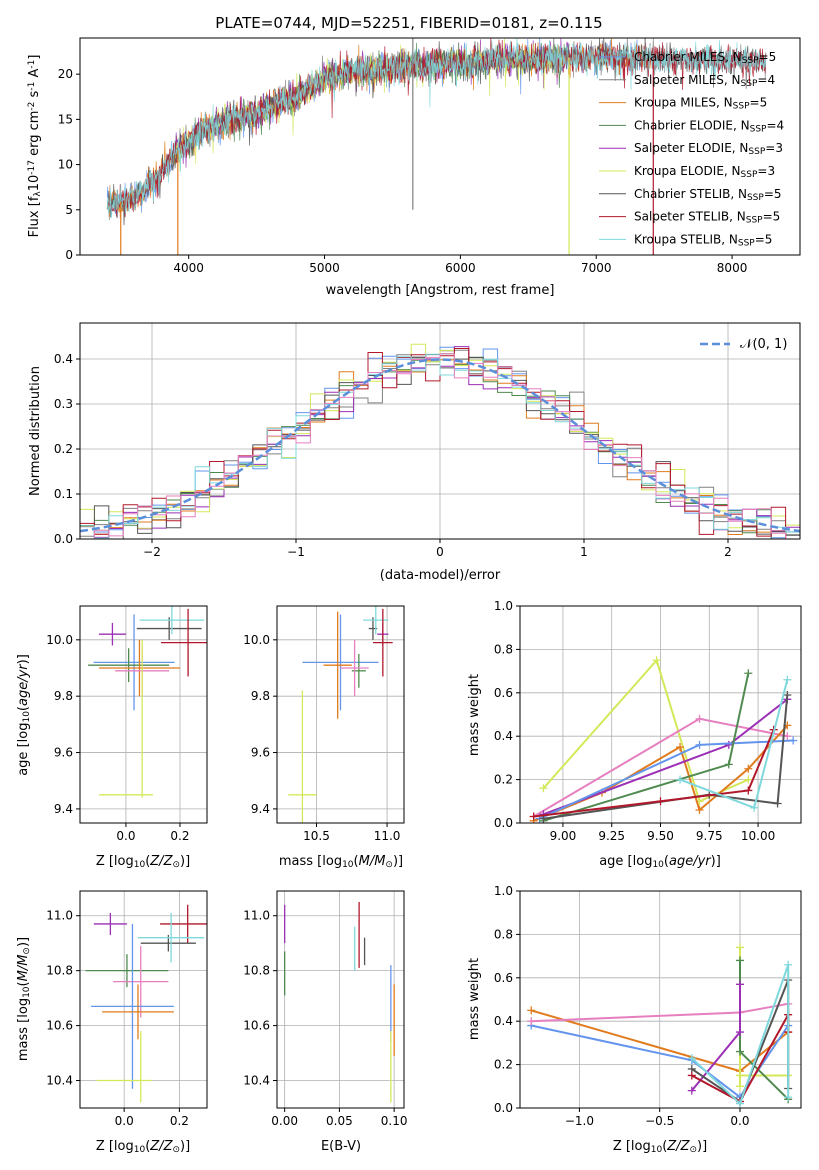  What do you see at coordinates (176, 865) in the screenshot?
I see `age-vs-Z-xlabel-part: ⊙` at bounding box center [176, 865].